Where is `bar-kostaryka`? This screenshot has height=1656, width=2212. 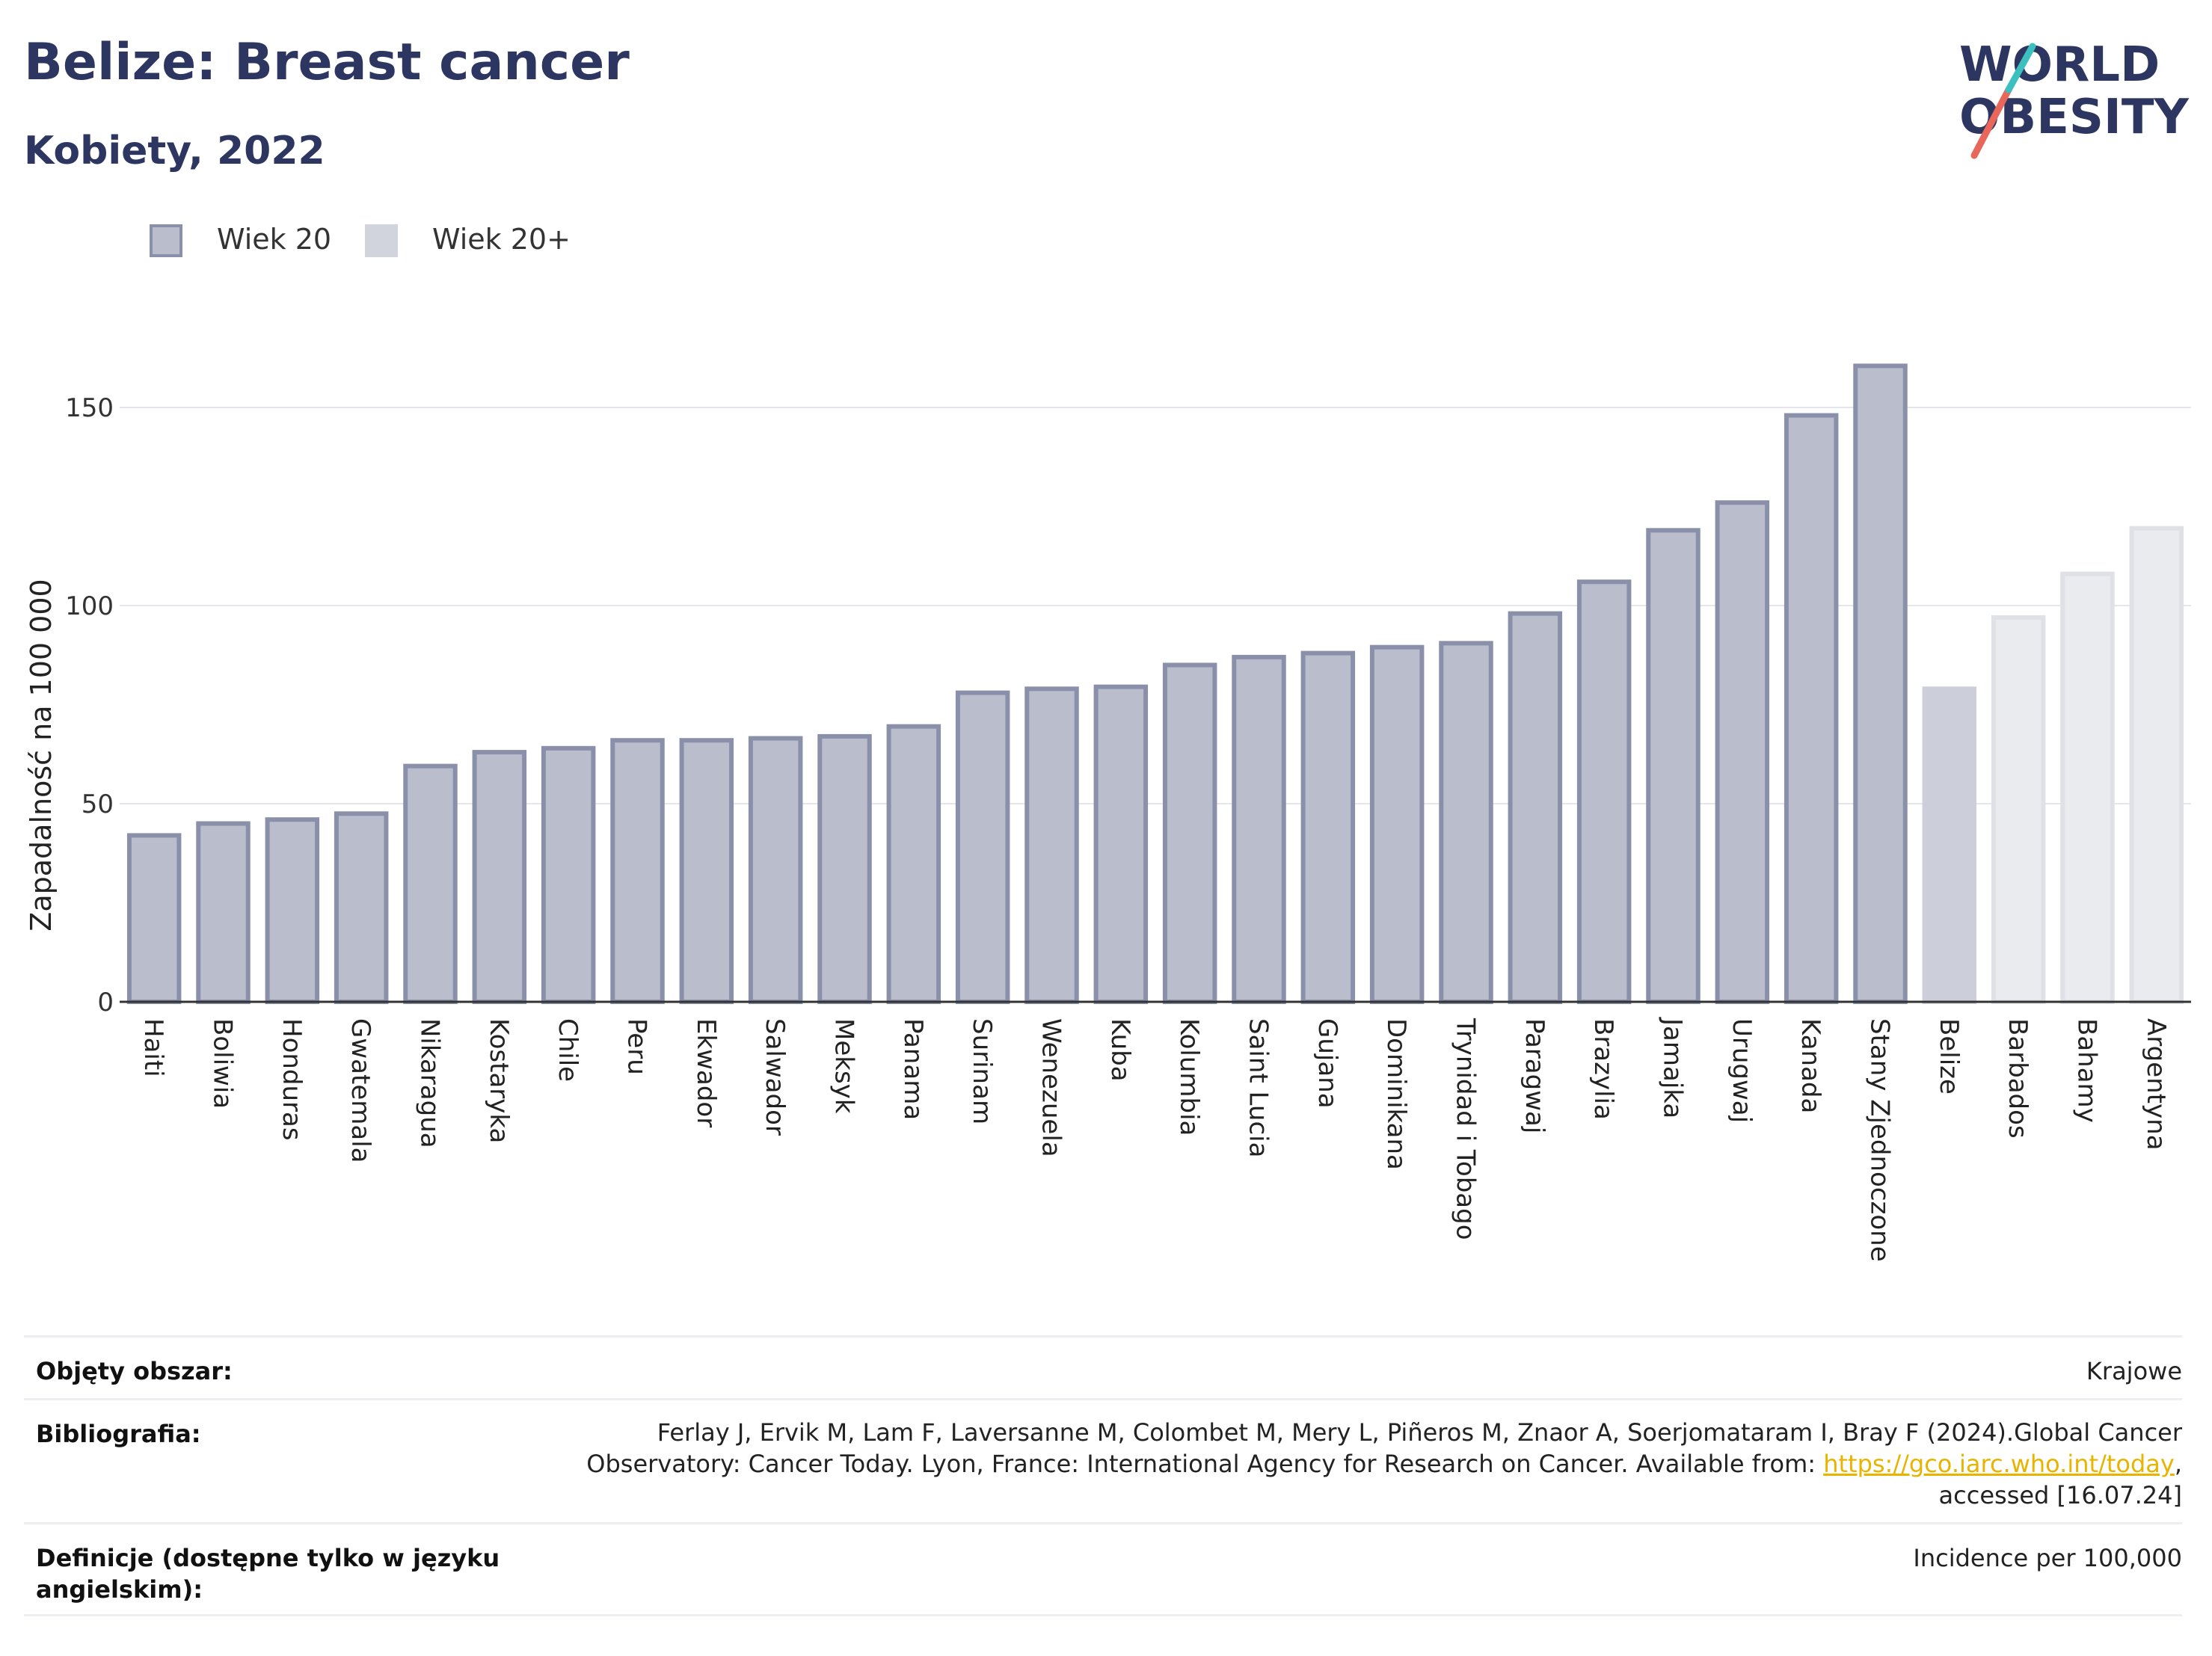
bar-kostaryka is located at coordinates (500, 877).